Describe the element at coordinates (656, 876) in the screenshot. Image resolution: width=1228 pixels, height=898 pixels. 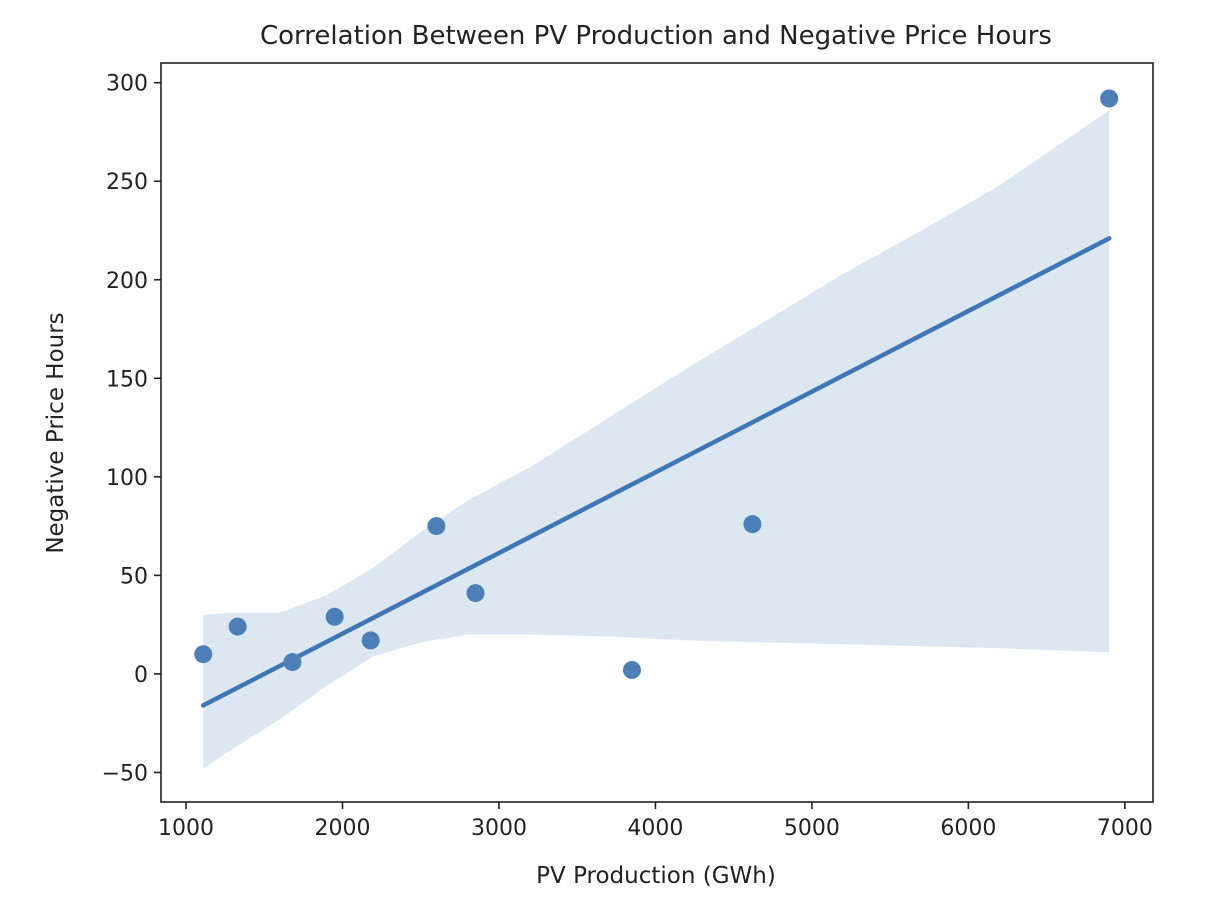
I see `x-axis-label: PV Production (GWh)` at that location.